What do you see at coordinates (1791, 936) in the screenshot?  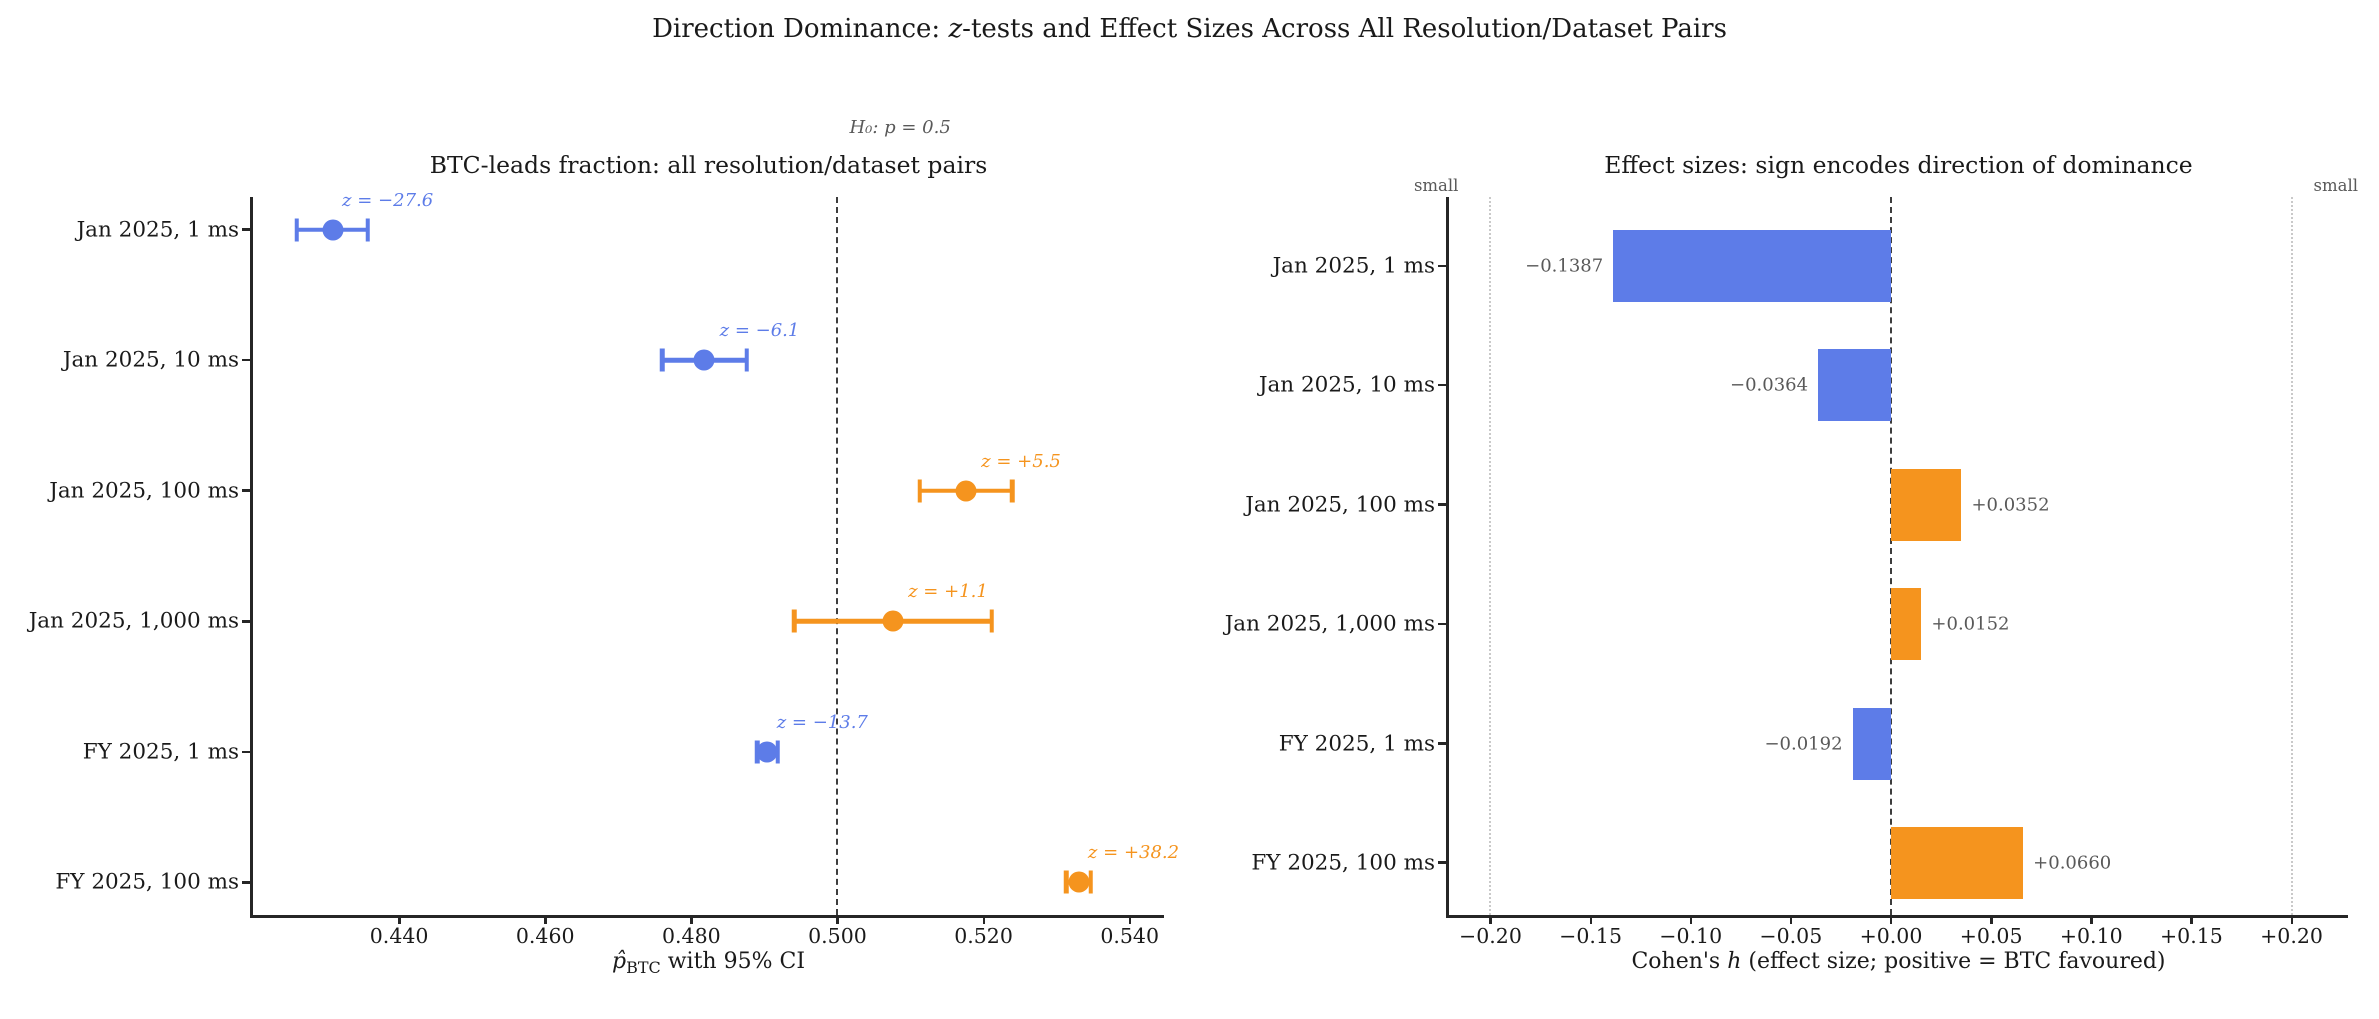 I see `x-tick-label: −0.05` at bounding box center [1791, 936].